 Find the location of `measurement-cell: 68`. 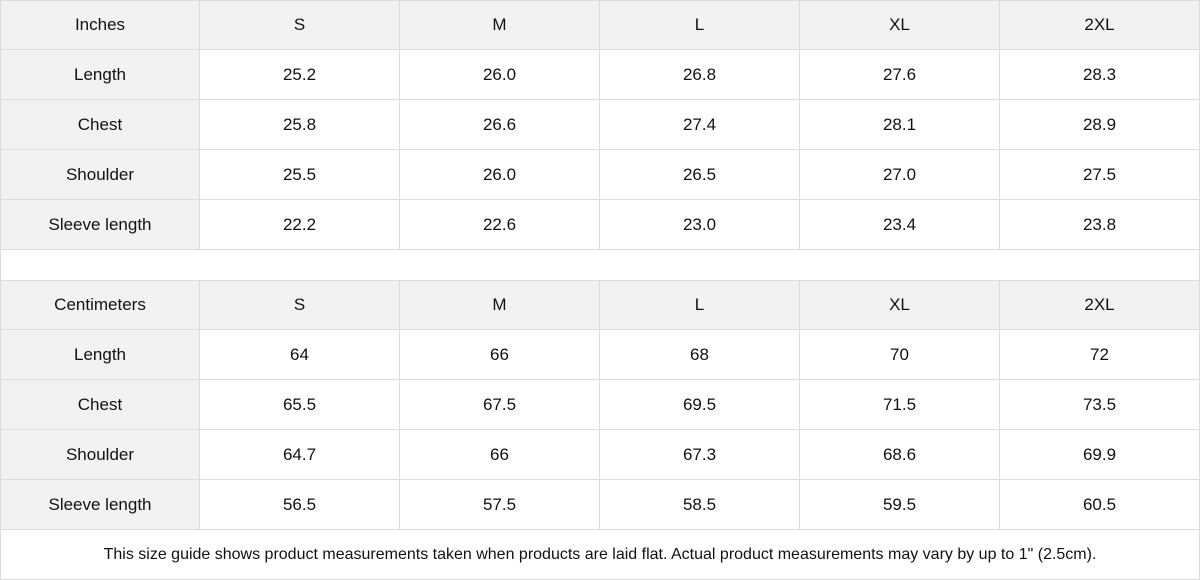

measurement-cell: 68 is located at coordinates (700, 355).